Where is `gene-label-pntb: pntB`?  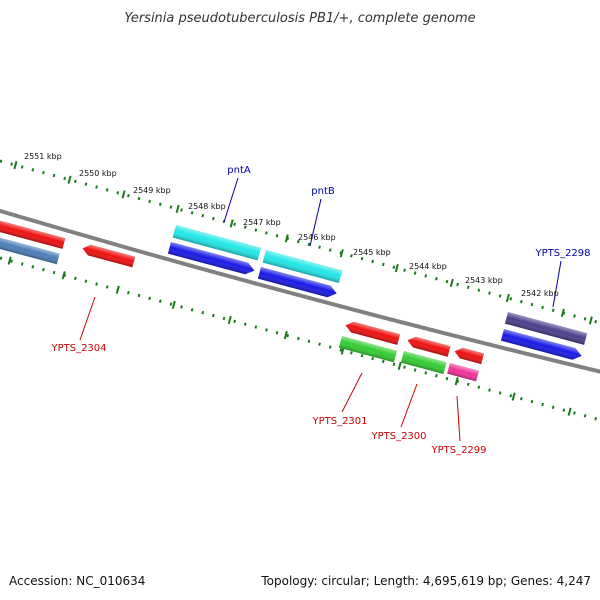 gene-label-pntb: pntB is located at coordinates (323, 191).